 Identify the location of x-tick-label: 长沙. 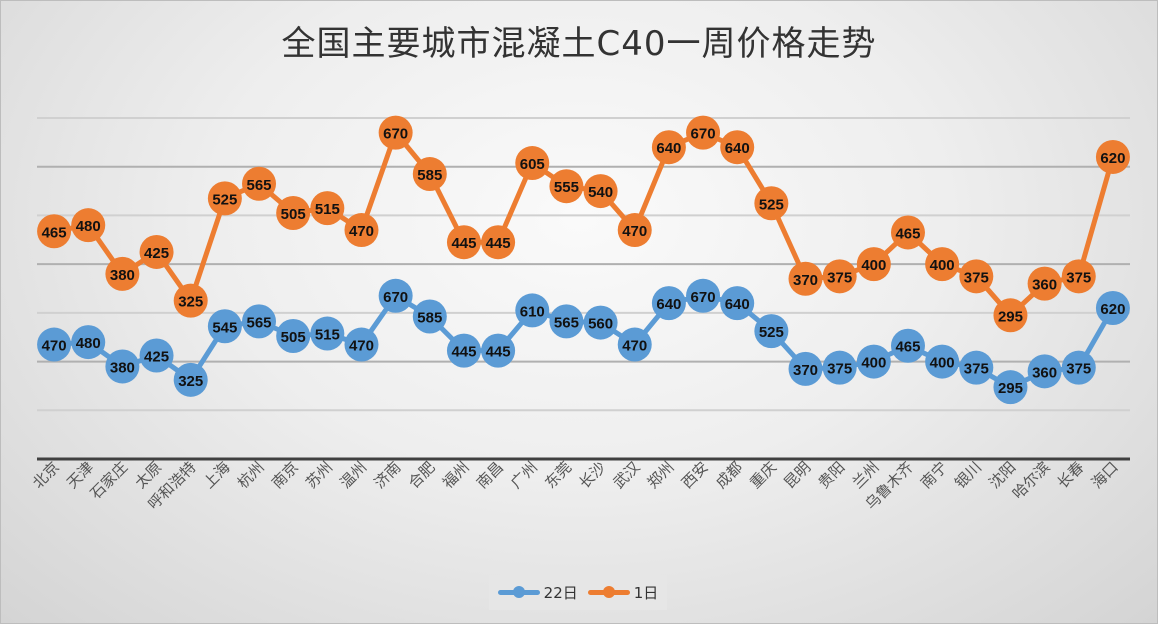
(592, 475).